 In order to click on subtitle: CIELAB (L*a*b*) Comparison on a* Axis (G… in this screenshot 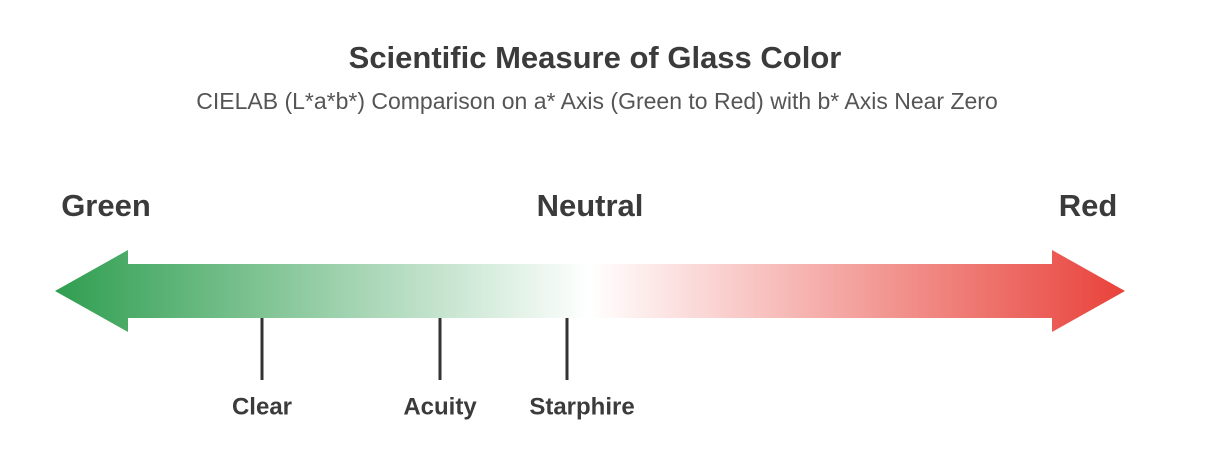, I will do `click(597, 101)`.